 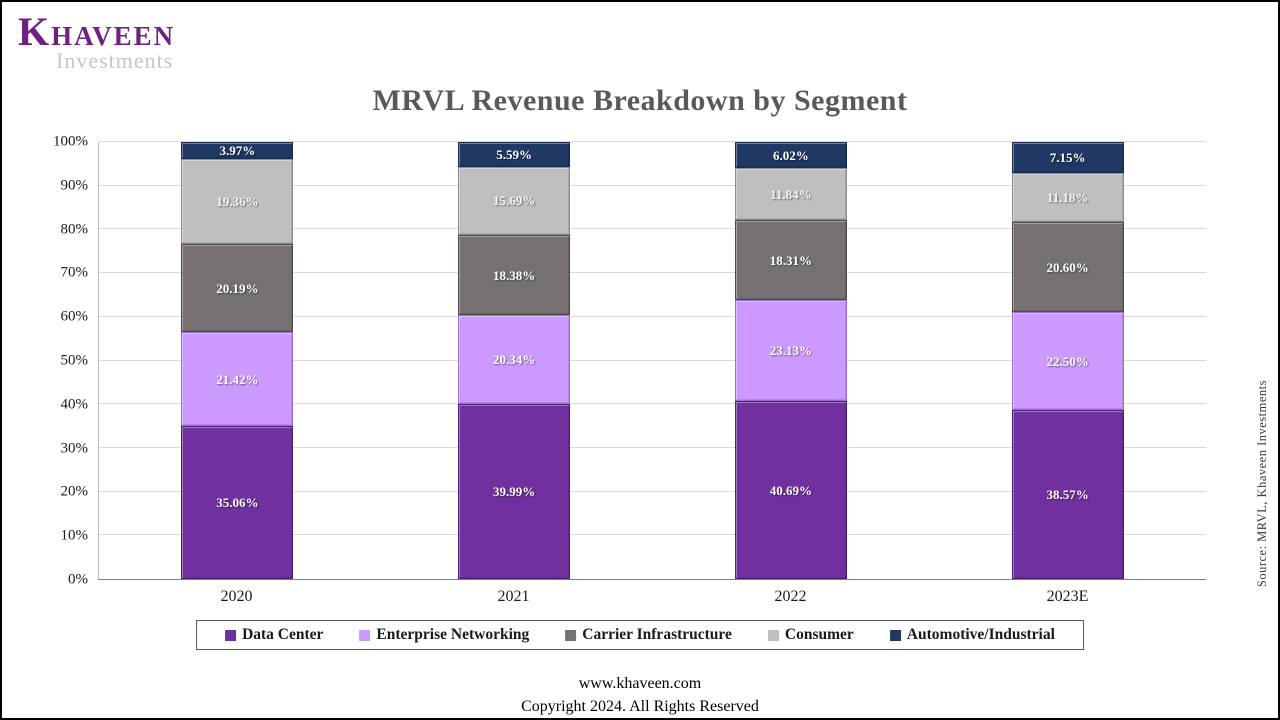 I want to click on segment-value-label: 15.69%, so click(x=514, y=201).